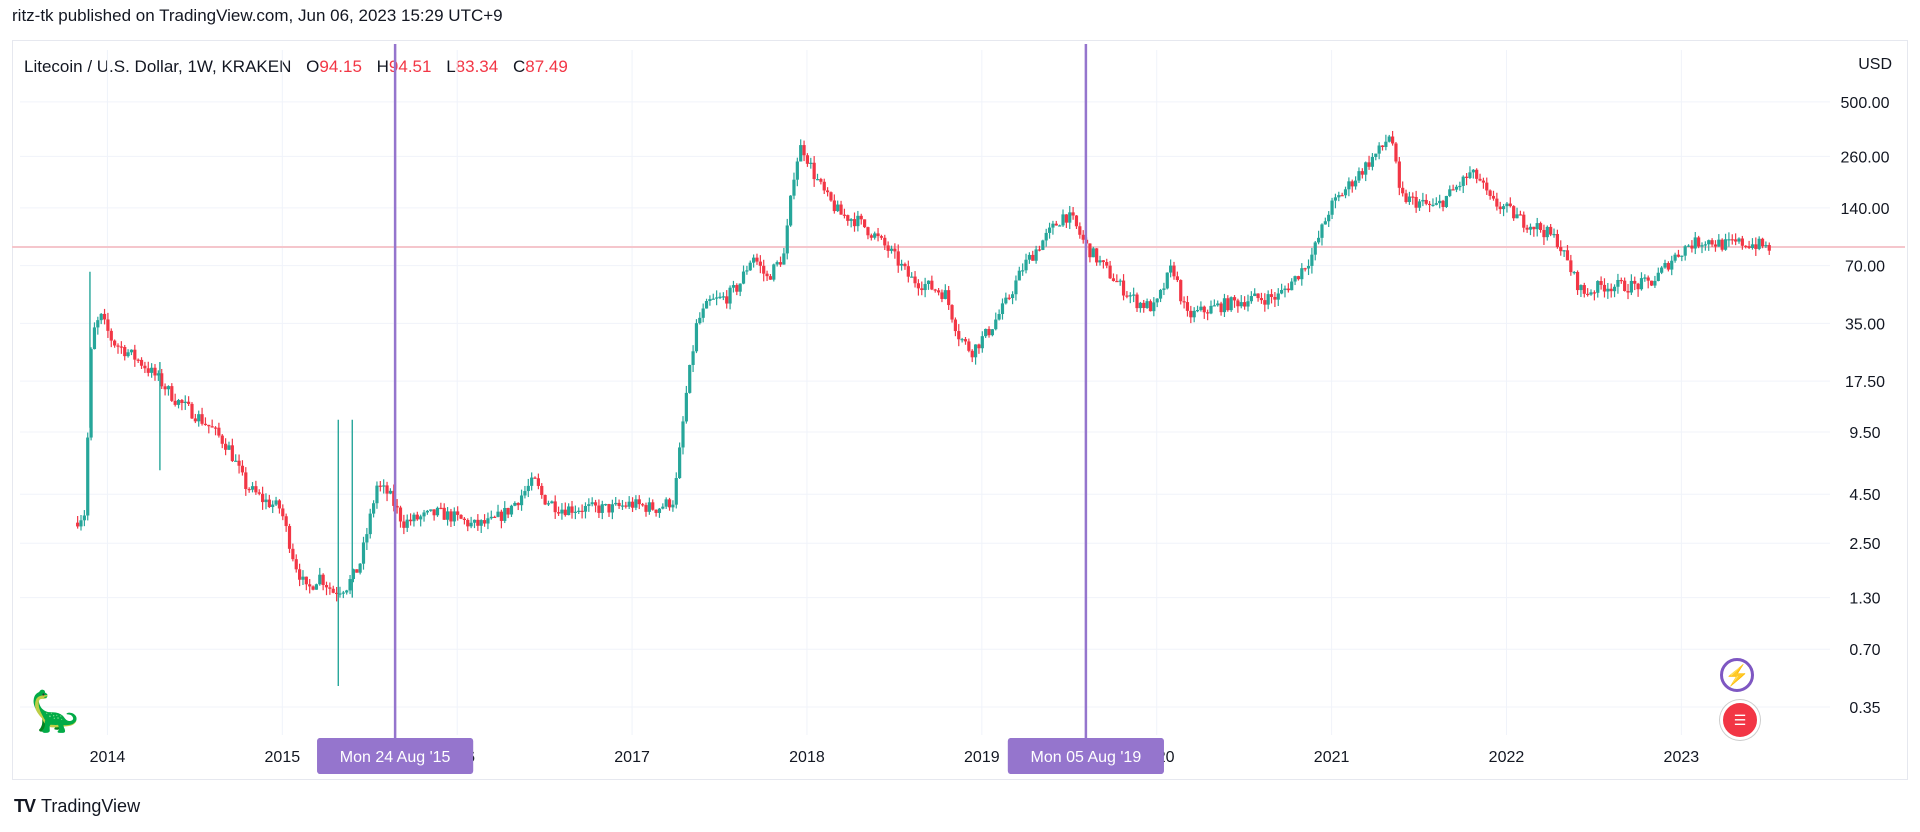 The width and height of the screenshot is (1920, 832). I want to click on lightning-icon: ⚡, so click(1737, 675).